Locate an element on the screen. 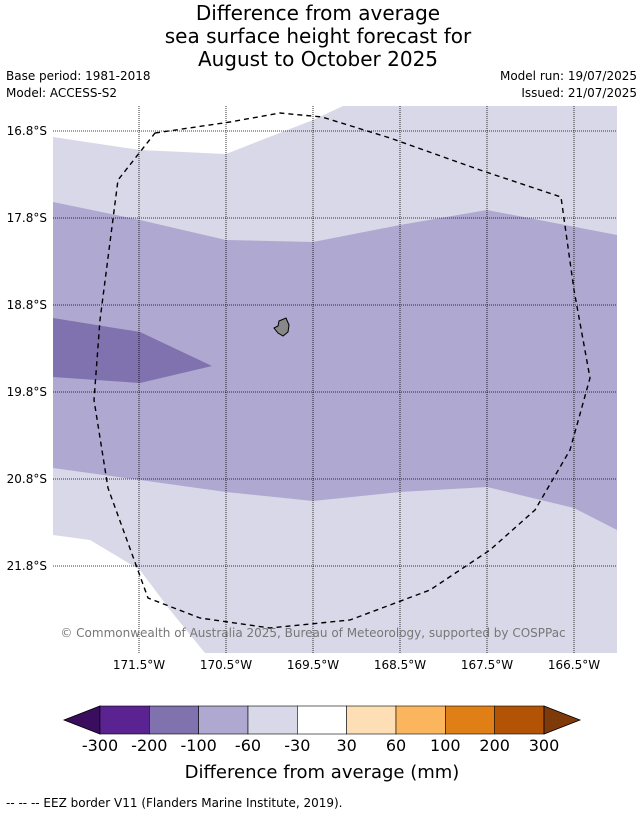 Image resolution: width=644 pixels, height=816 pixels. model-run: Model run: 19/07/2025 is located at coordinates (568, 76).